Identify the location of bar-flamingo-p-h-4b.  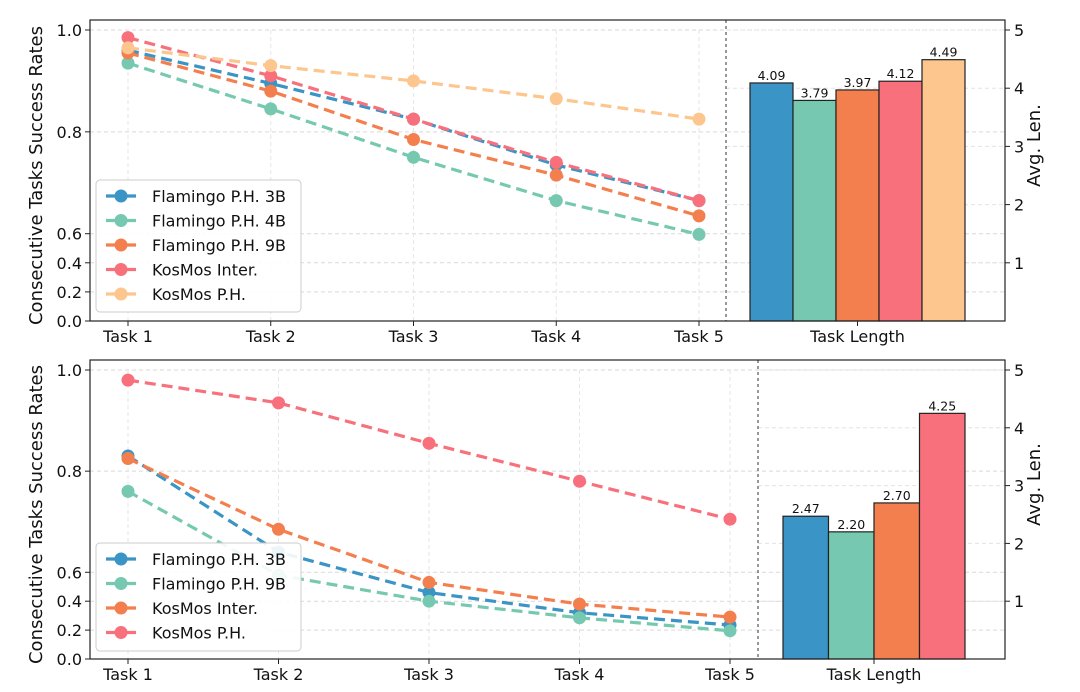
(814, 210).